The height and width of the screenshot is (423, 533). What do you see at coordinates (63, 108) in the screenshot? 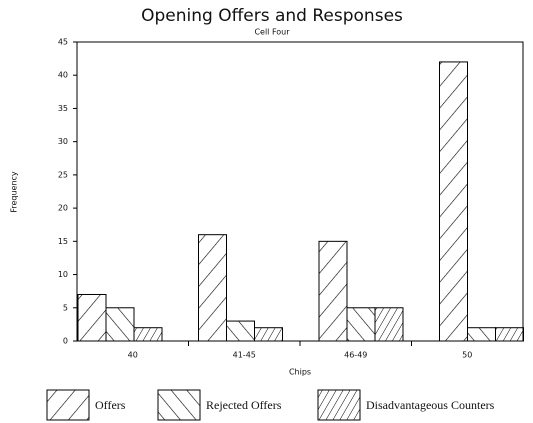
I see `y-tick-label: 35` at bounding box center [63, 108].